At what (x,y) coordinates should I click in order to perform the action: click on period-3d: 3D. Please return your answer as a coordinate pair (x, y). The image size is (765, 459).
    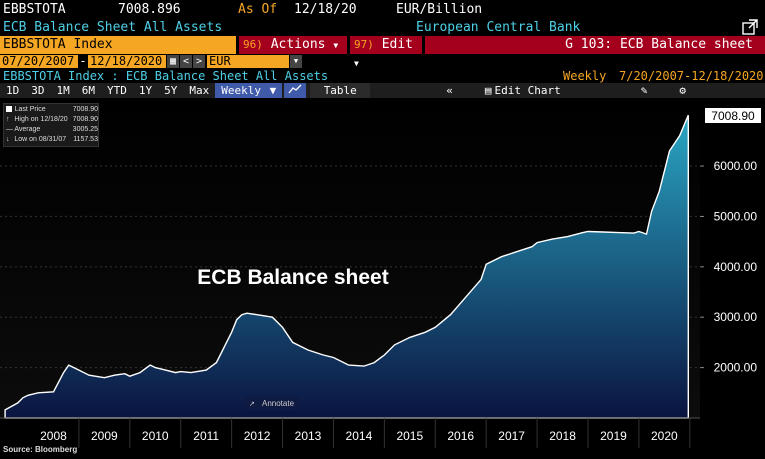
    Looking at the image, I should click on (38, 90).